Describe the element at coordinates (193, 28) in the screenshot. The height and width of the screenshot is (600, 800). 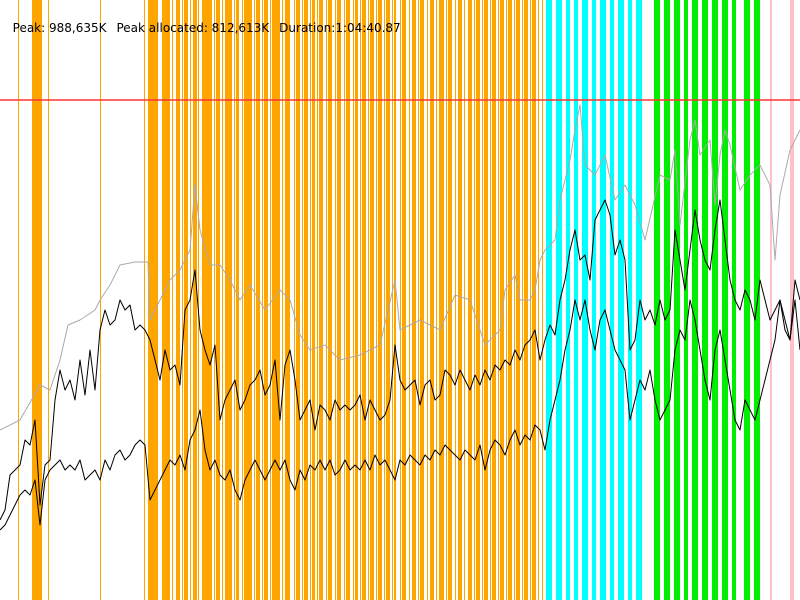
I see `peak-allocated-label: Peak allocated: 812,613K` at that location.